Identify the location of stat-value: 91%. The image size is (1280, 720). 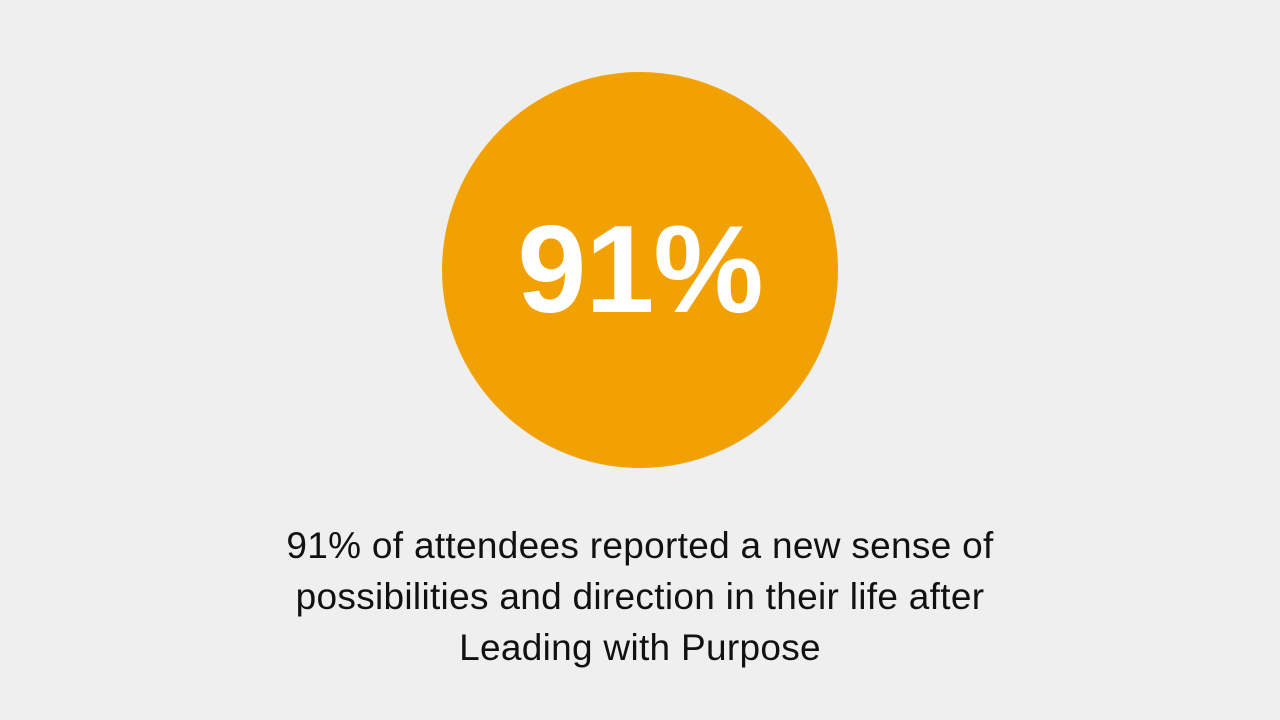
(640, 270).